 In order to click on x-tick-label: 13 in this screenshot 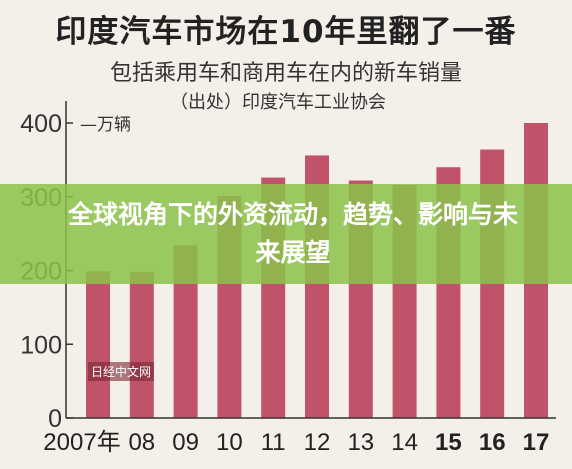, I will do `click(360, 442)`.